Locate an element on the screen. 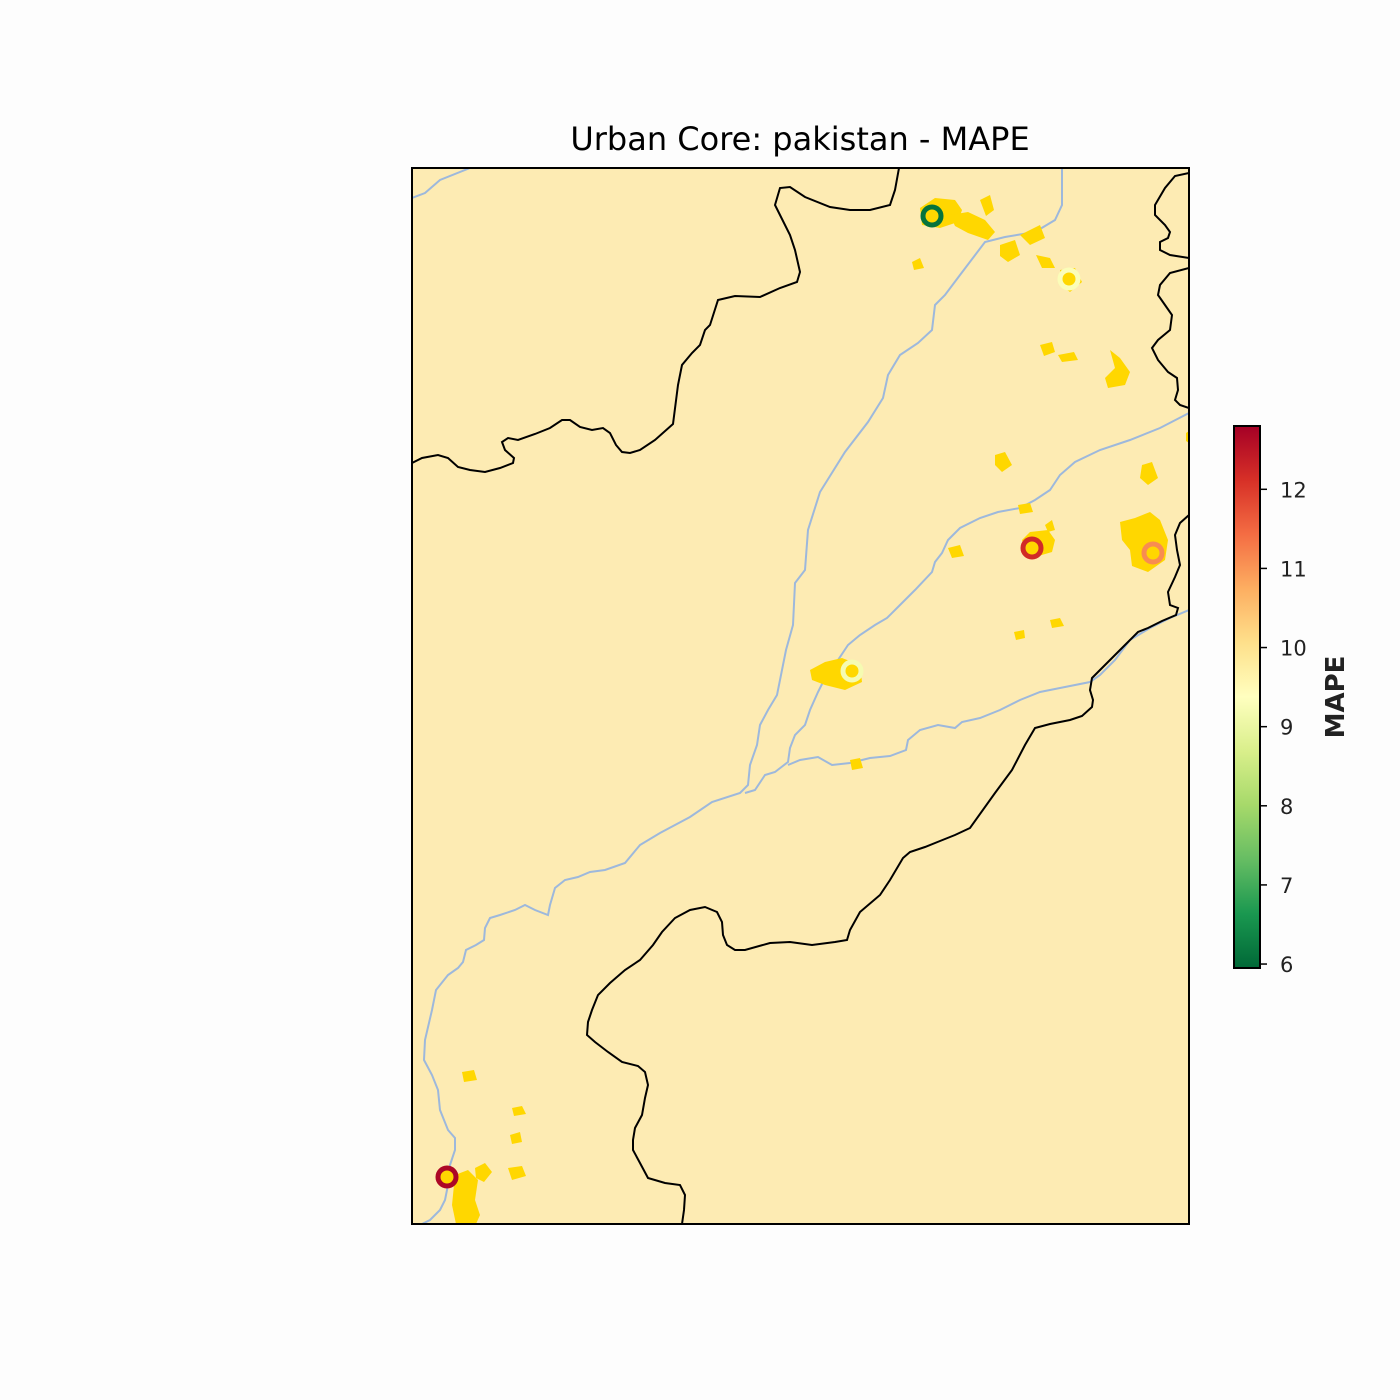 This screenshot has height=1400, width=1400. border-afghanistan is located at coordinates (656, 321).